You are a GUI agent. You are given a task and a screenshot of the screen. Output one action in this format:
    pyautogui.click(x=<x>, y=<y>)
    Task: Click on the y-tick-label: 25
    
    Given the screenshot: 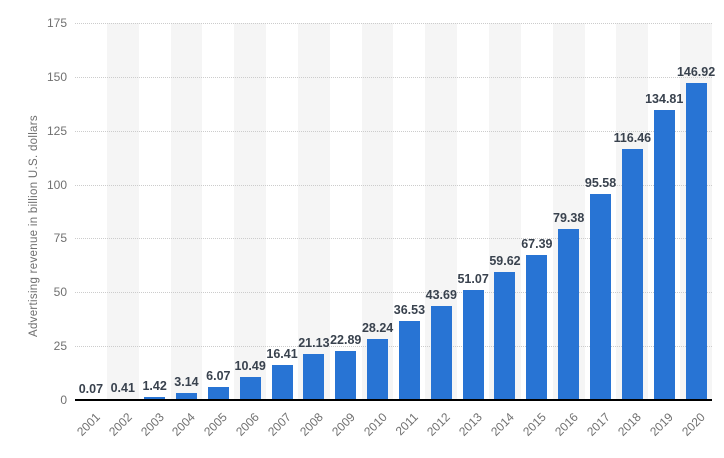 What is the action you would take?
    pyautogui.click(x=60, y=346)
    